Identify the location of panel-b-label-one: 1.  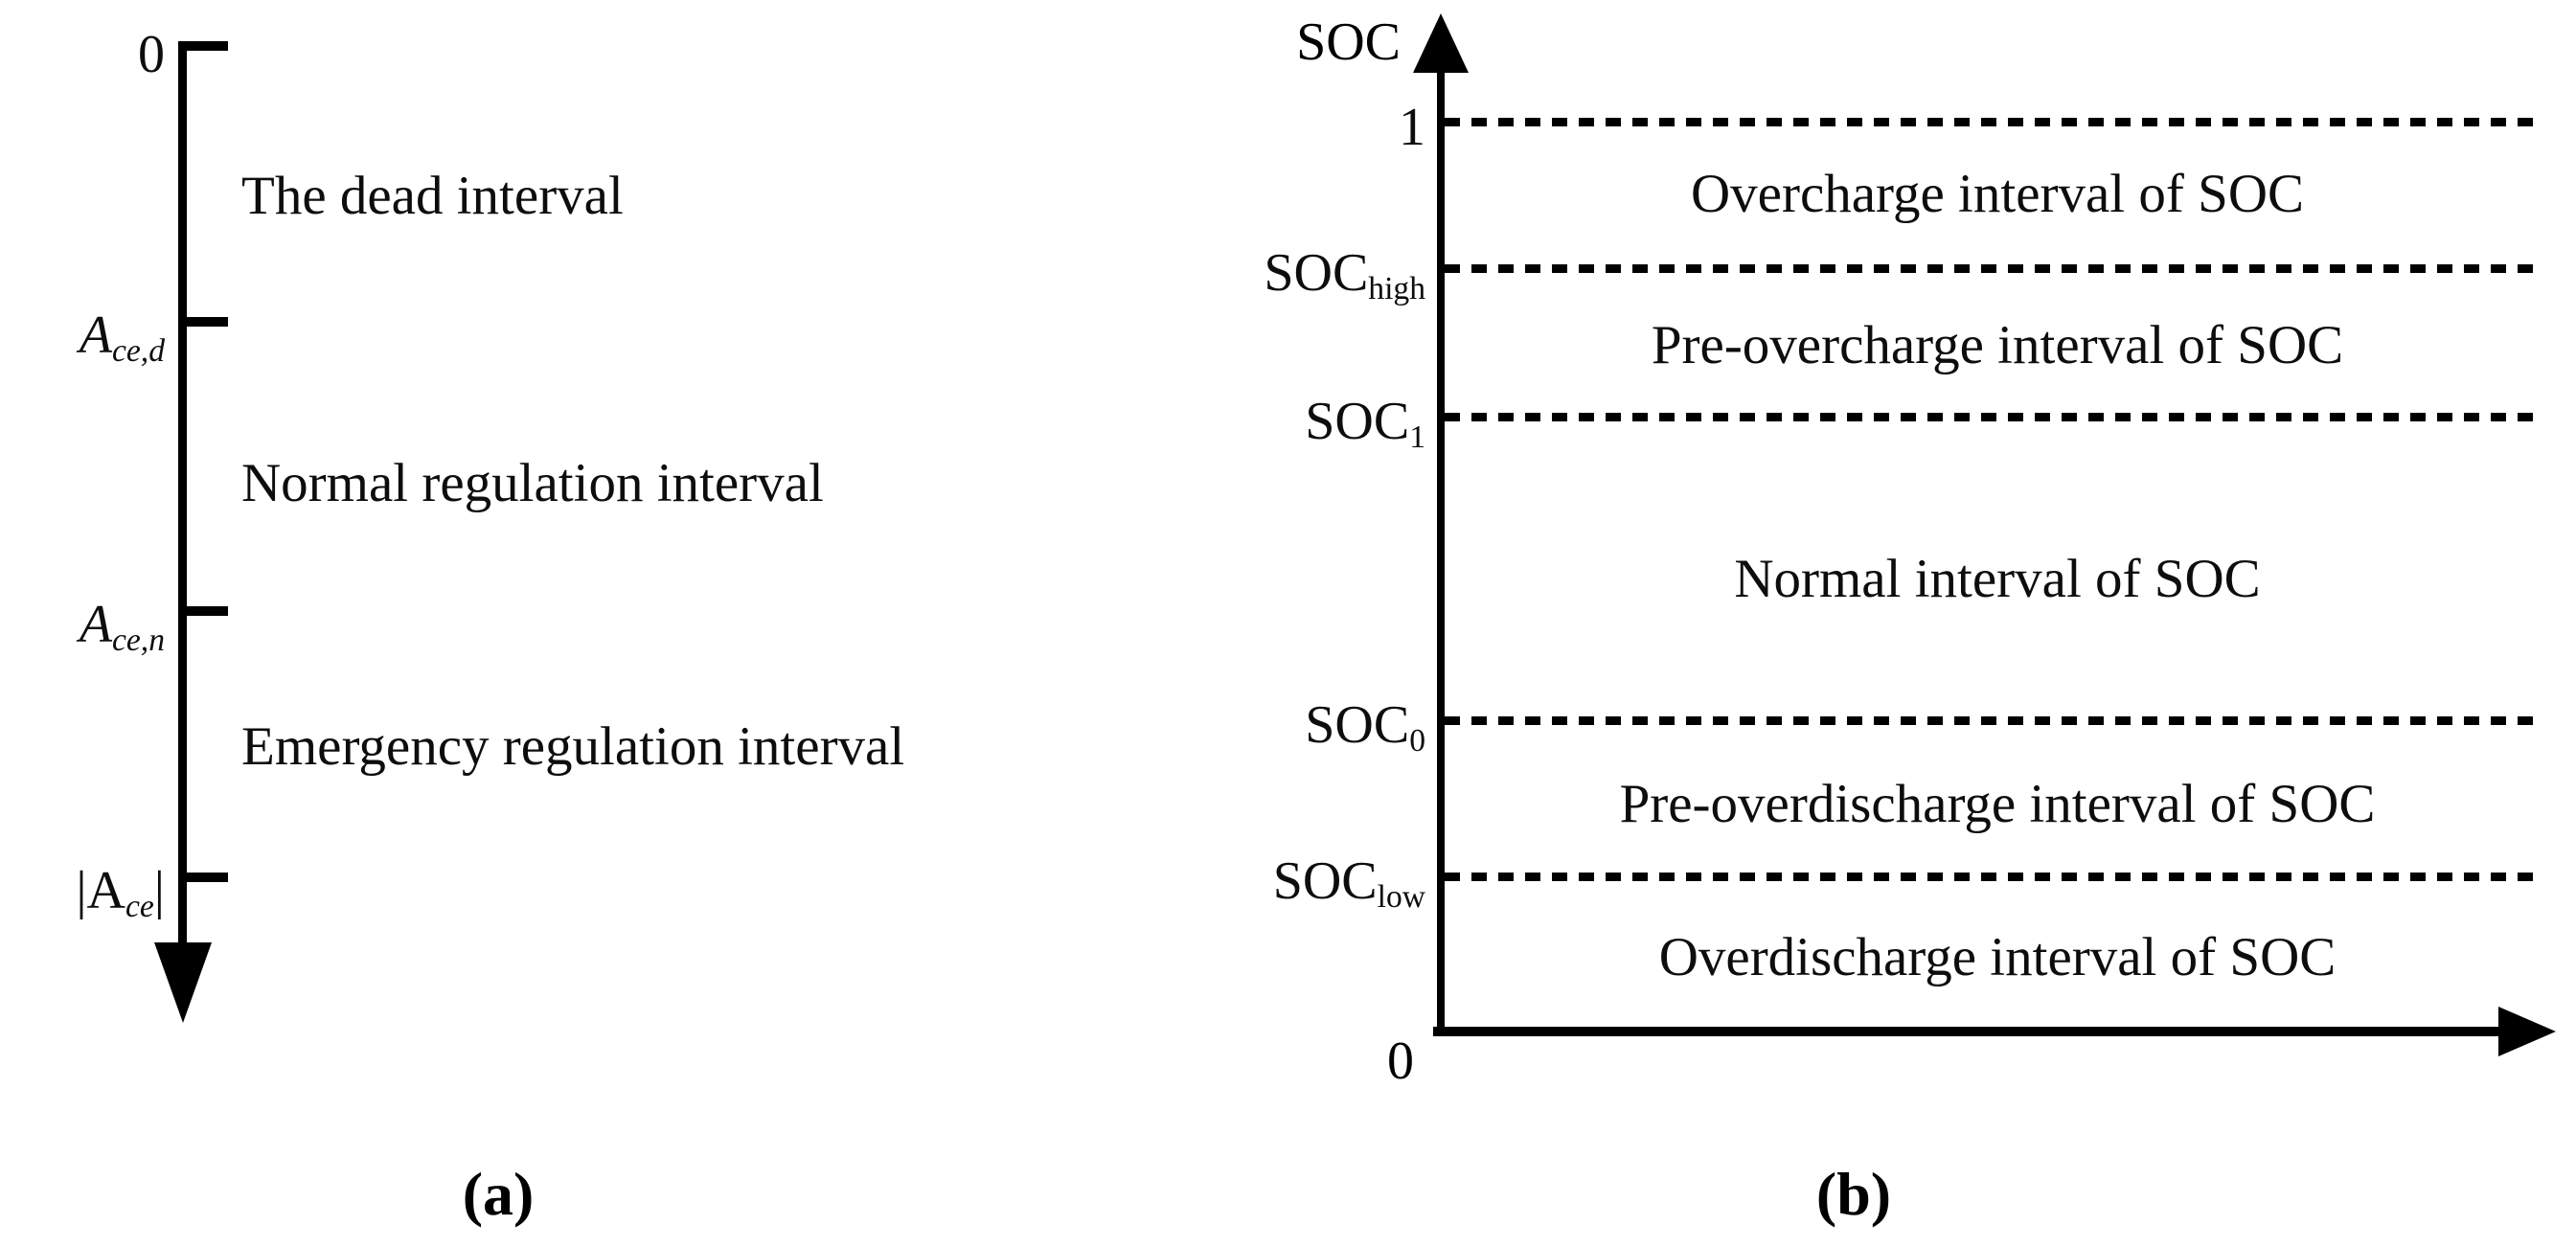
(1239, 127).